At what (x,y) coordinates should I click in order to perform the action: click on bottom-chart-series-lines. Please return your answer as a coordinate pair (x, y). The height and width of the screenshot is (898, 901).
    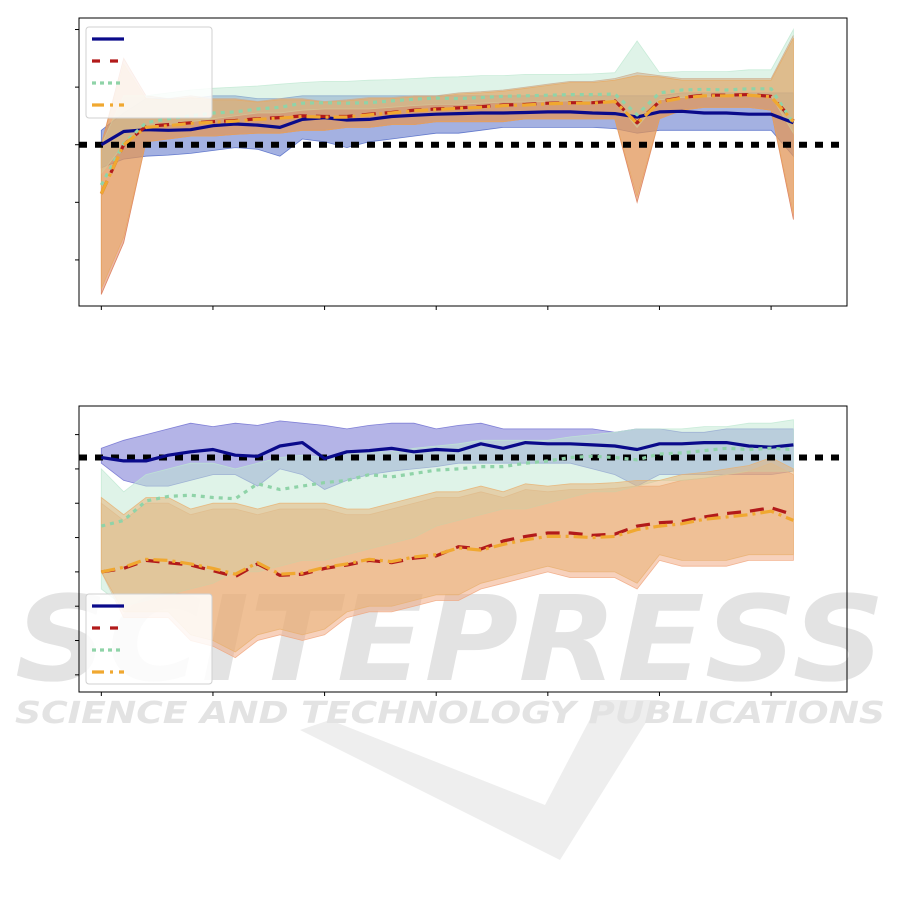
    Looking at the image, I should click on (447, 510).